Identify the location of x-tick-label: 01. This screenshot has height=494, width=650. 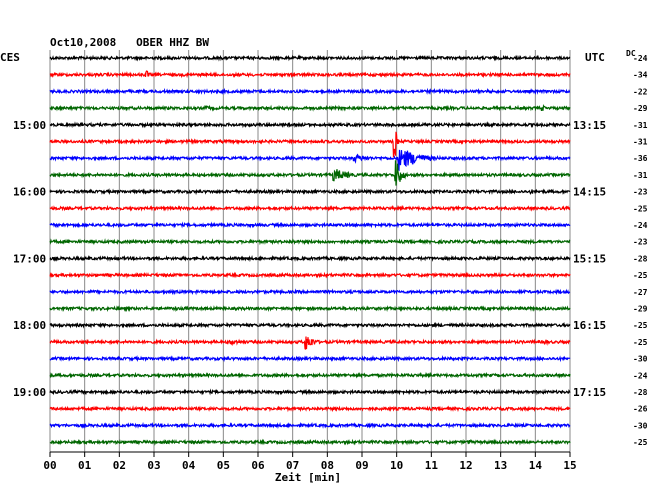
(85, 465).